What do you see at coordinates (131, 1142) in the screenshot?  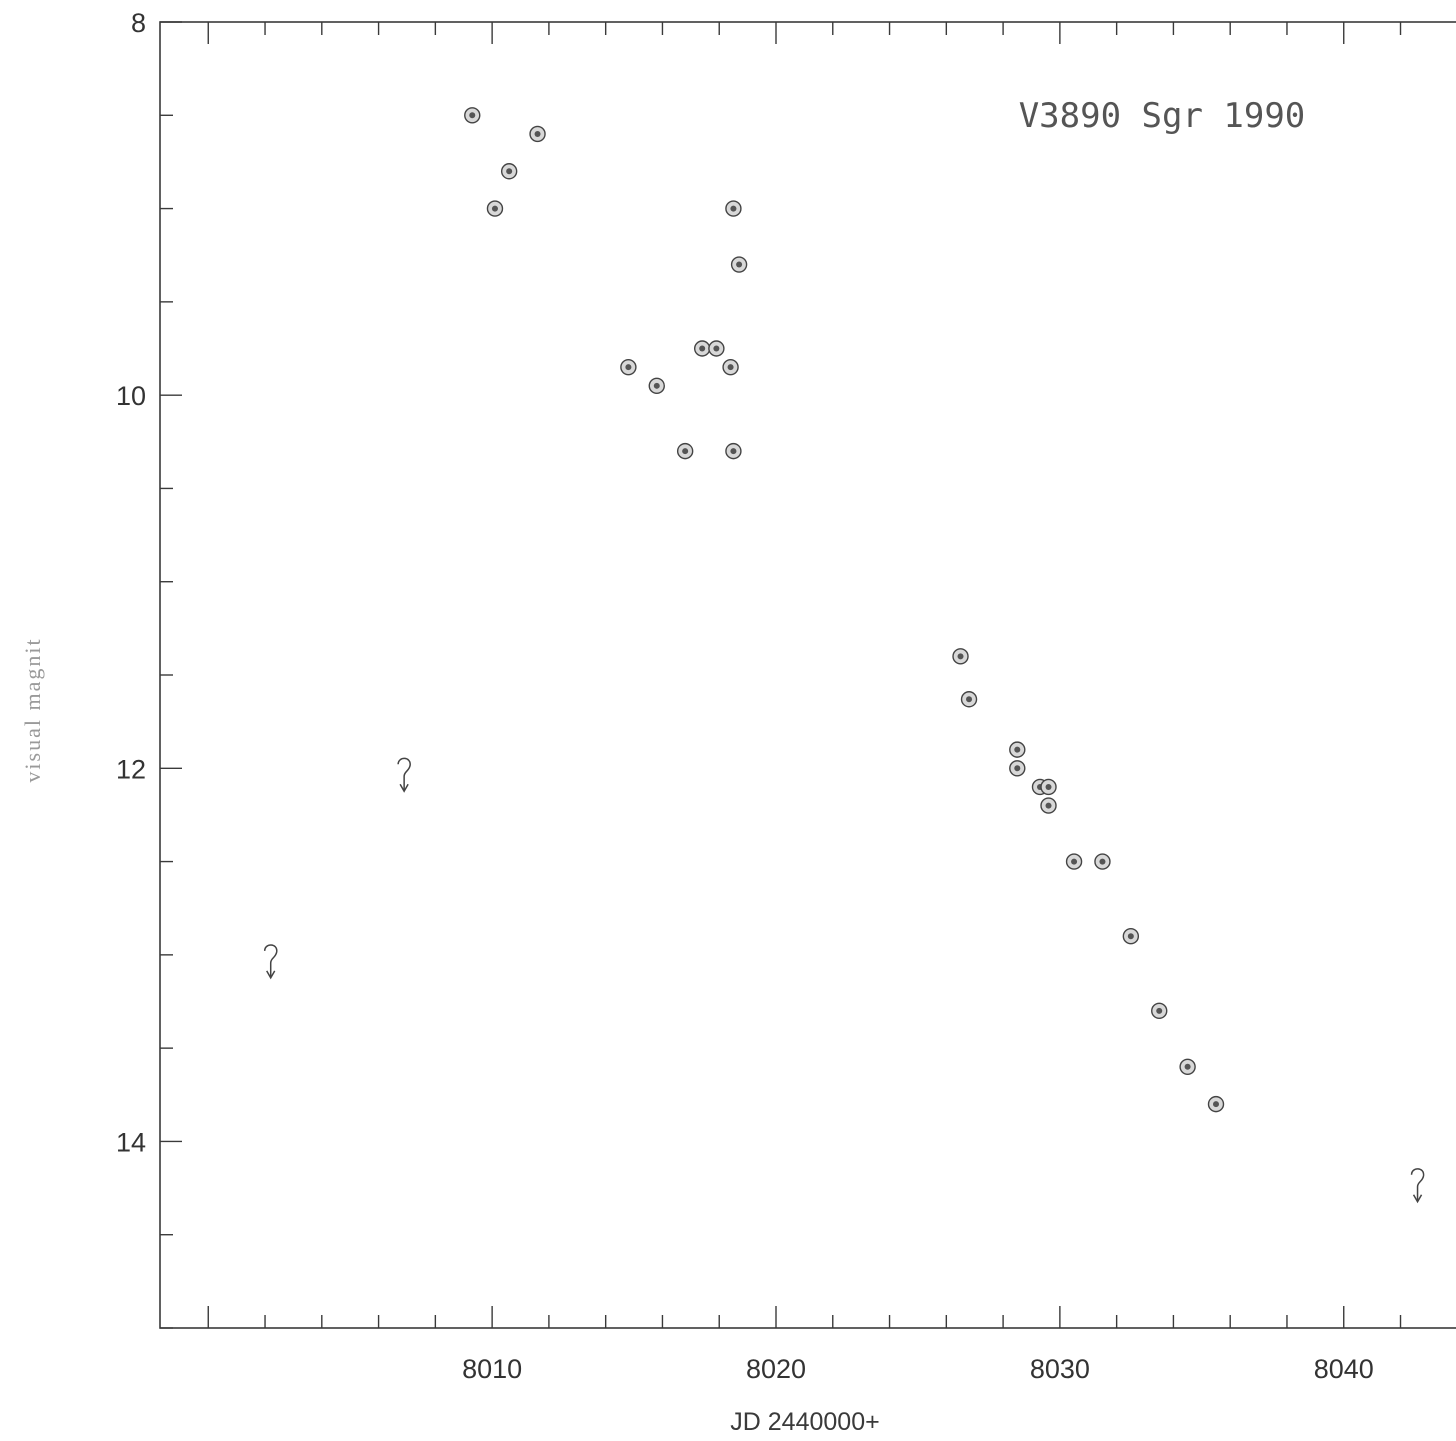 I see `y-tick-label: 14` at bounding box center [131, 1142].